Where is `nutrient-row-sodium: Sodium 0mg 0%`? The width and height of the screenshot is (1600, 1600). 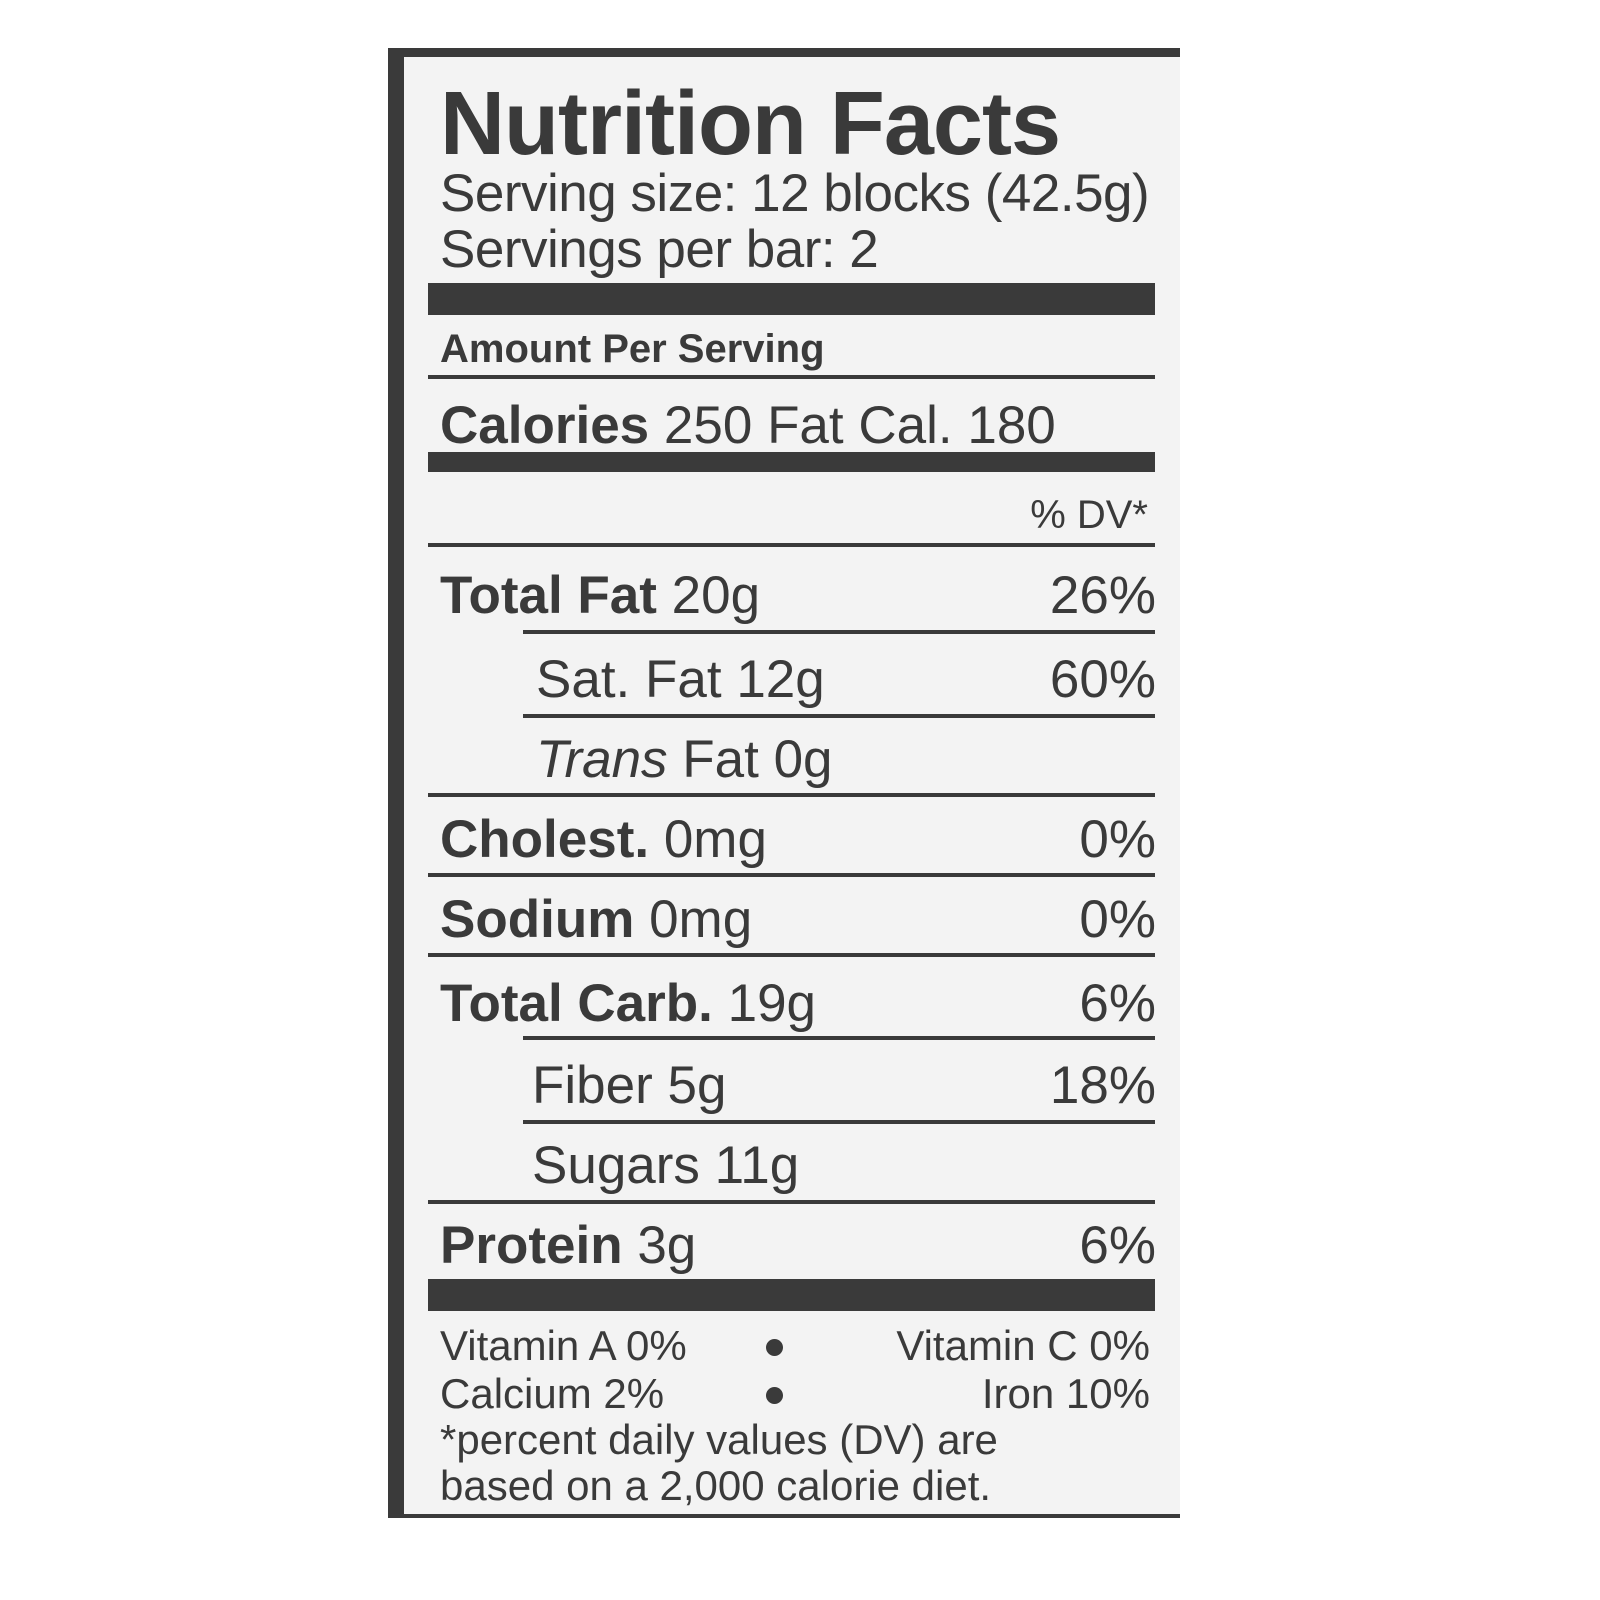 nutrient-row-sodium: Sodium 0mg 0% is located at coordinates (798, 919).